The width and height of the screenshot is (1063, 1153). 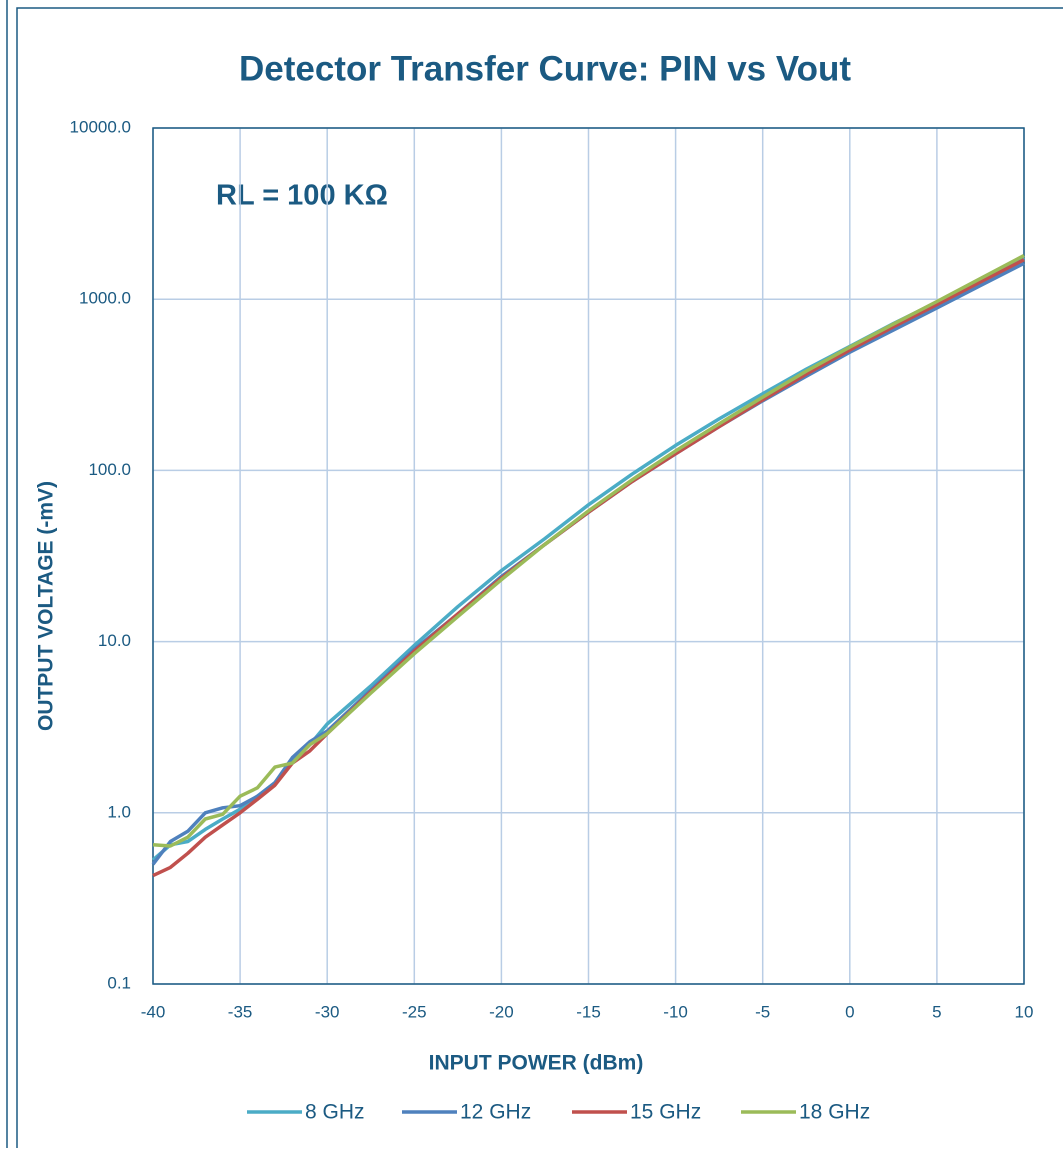 I want to click on y-tick-label: 100.0, so click(x=109, y=469).